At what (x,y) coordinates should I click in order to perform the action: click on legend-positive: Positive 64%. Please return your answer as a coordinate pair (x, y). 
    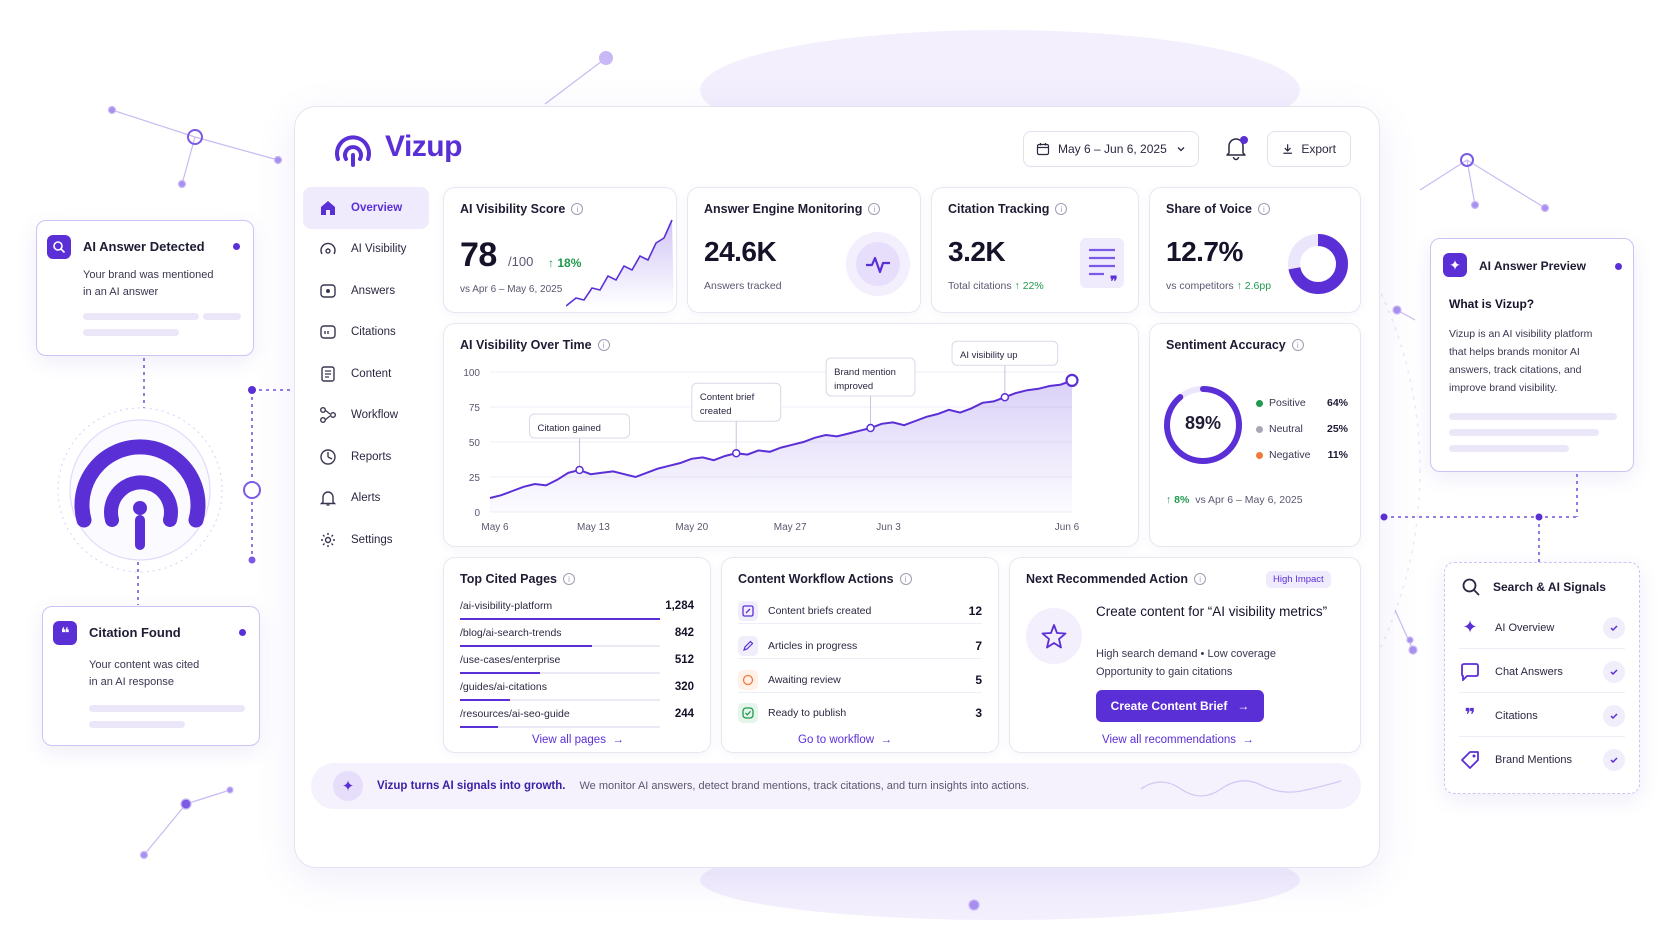
    Looking at the image, I should click on (1302, 403).